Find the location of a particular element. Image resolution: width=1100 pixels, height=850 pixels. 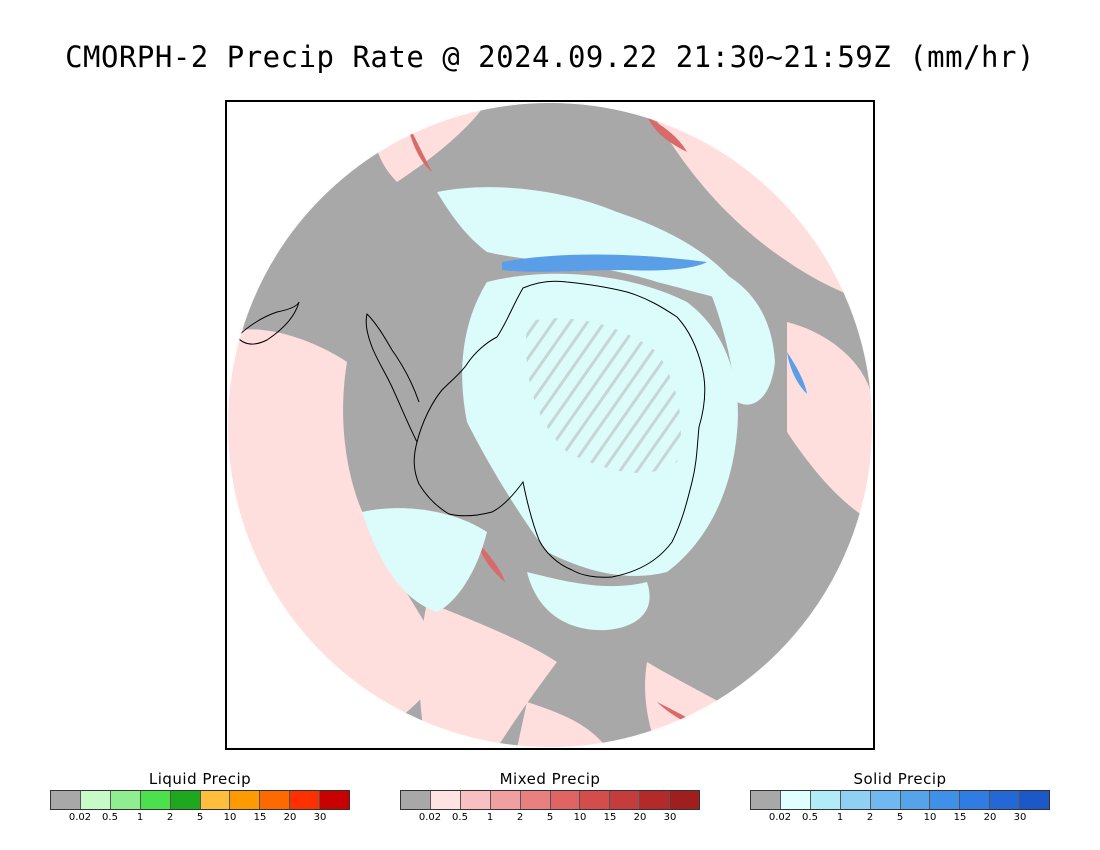

solid-precip-ross-sea is located at coordinates (424, 560).